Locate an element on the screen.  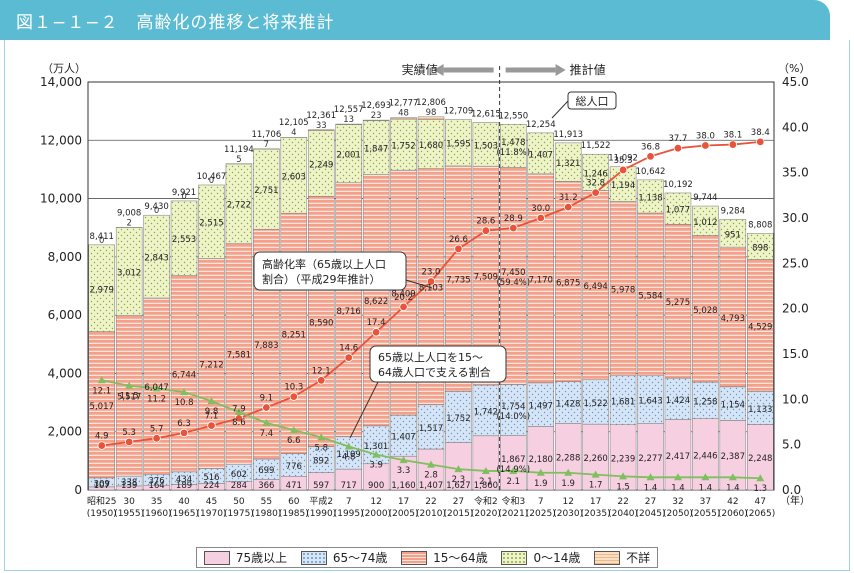
aging-rate-label: 10.3 is located at coordinates (293, 388).